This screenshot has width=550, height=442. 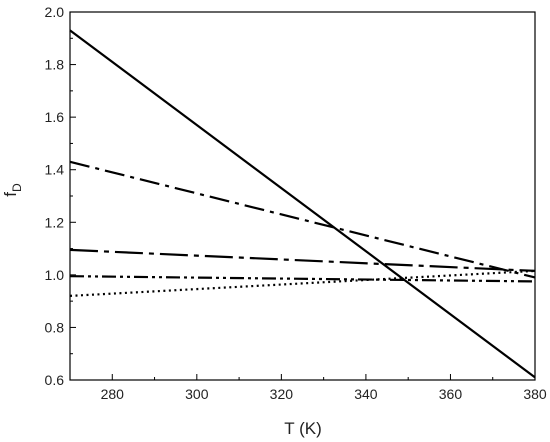 I want to click on x-tick-label: 360, so click(x=451, y=394).